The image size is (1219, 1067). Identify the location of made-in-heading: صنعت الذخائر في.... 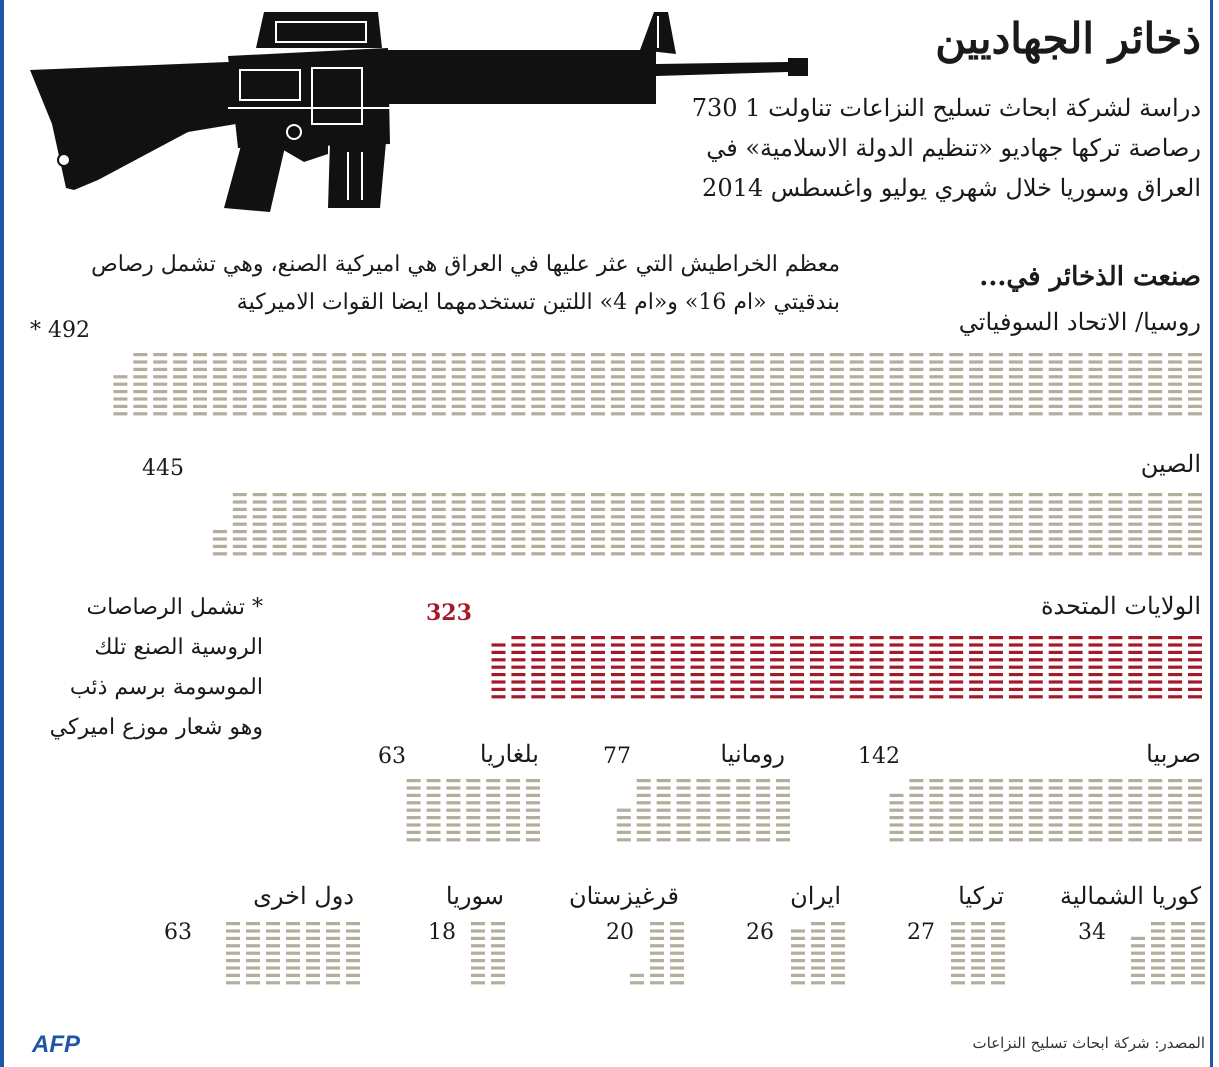
(1090, 277).